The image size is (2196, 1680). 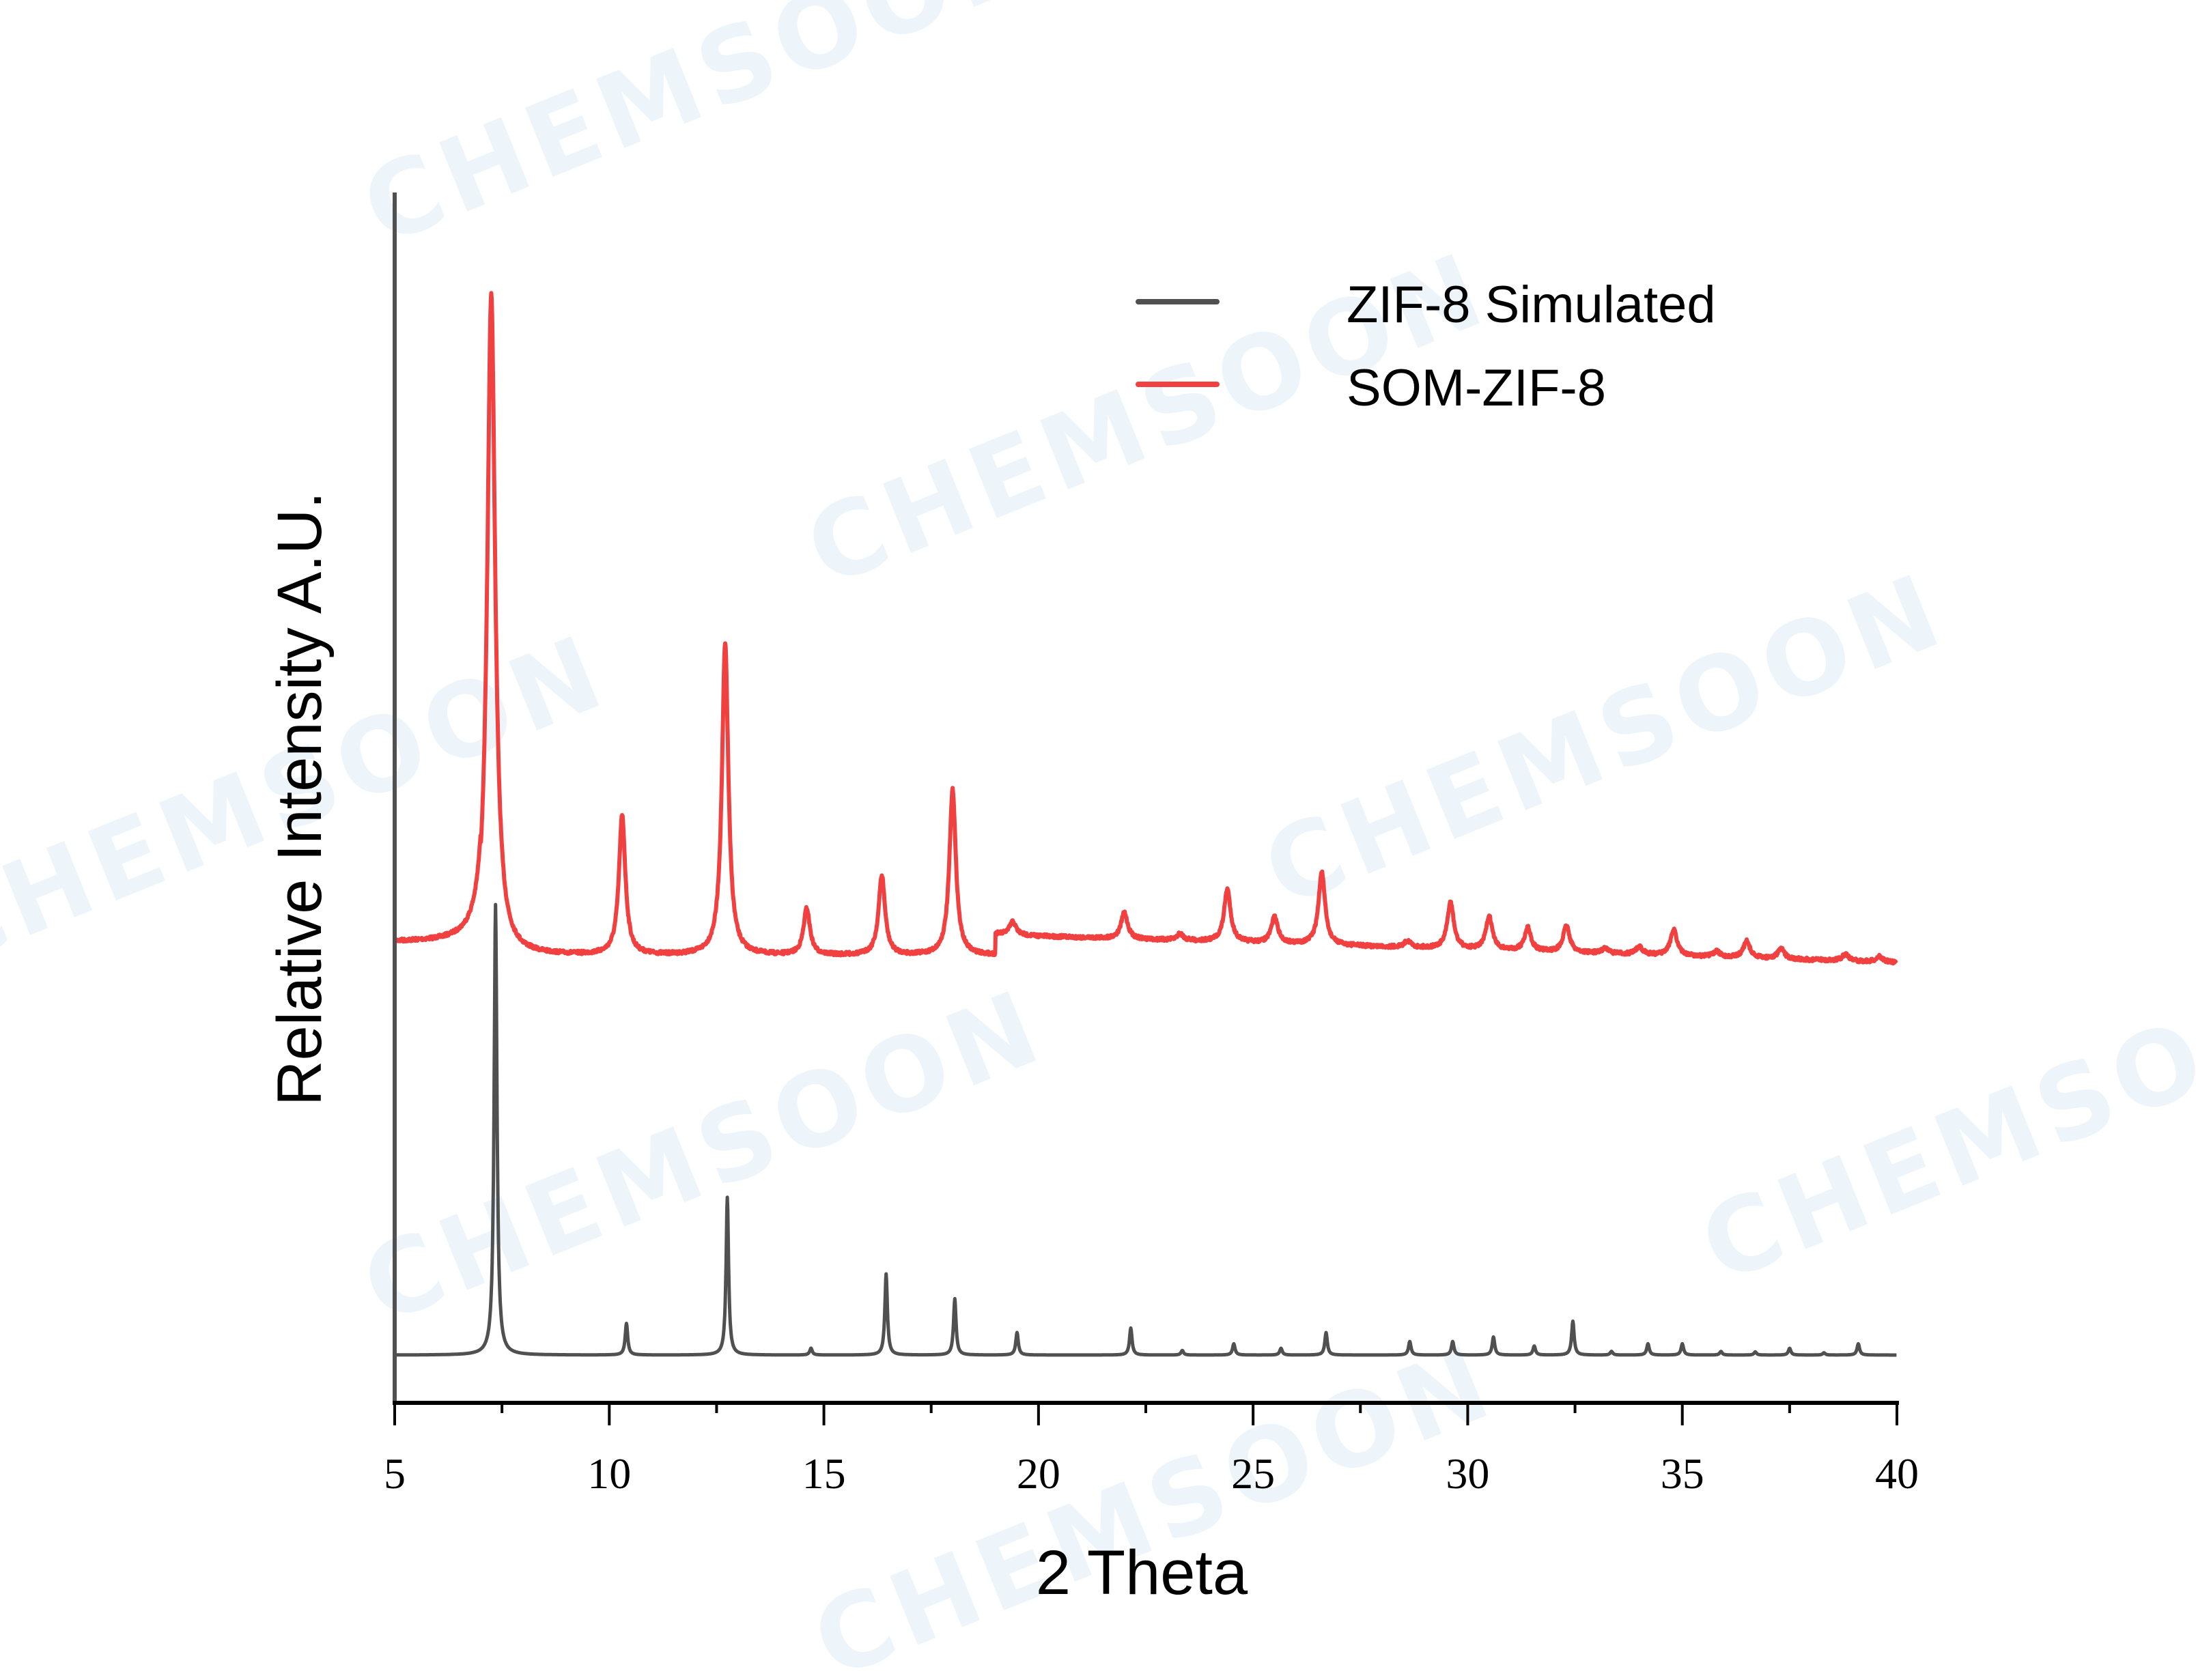 What do you see at coordinates (1683, 1473) in the screenshot?
I see `x-tick-label: 35` at bounding box center [1683, 1473].